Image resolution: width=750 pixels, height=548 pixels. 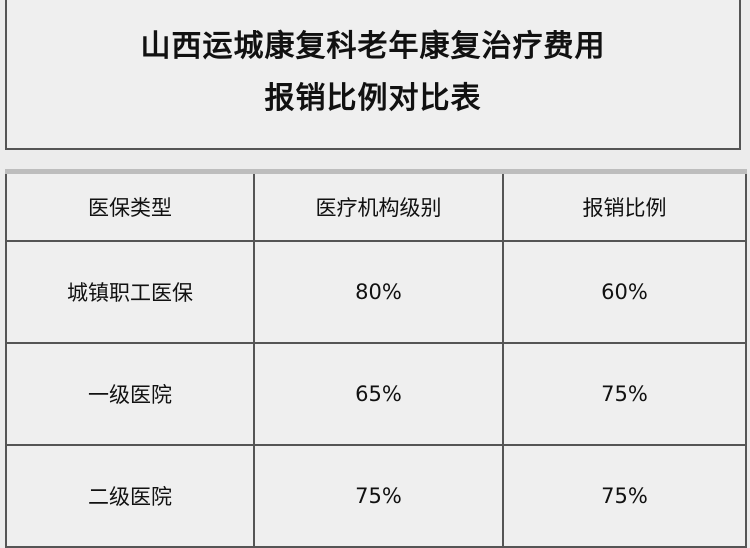 I want to click on header-institution-level: 医疗机构级别, so click(x=378, y=205).